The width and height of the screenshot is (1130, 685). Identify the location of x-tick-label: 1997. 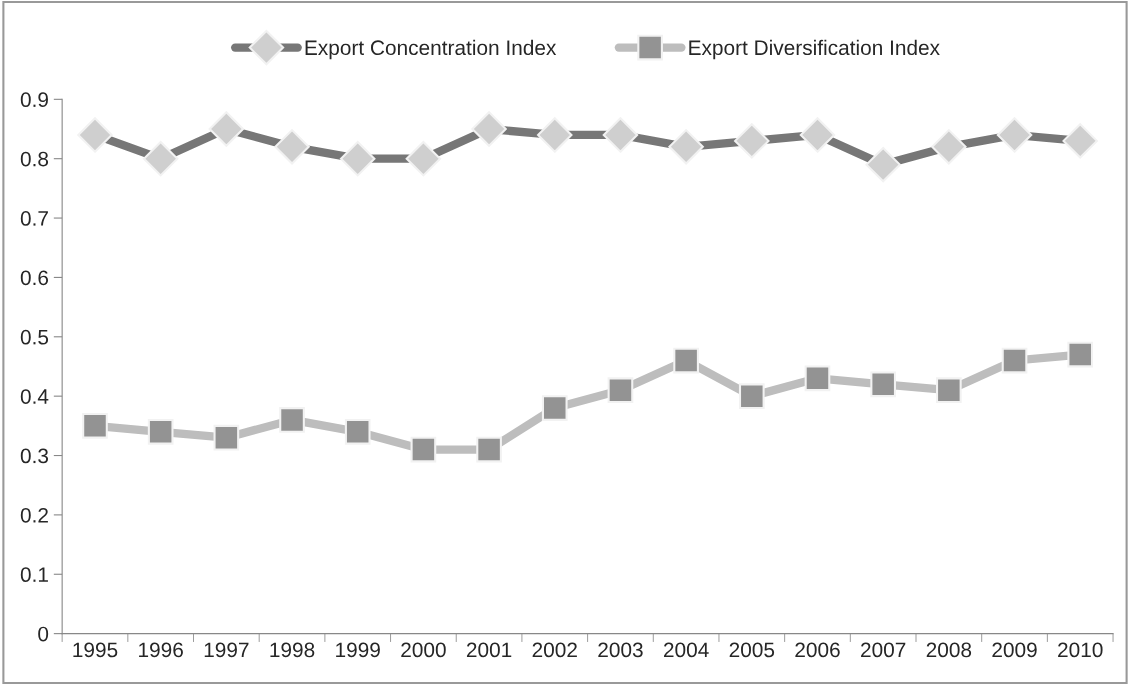
(226, 650).